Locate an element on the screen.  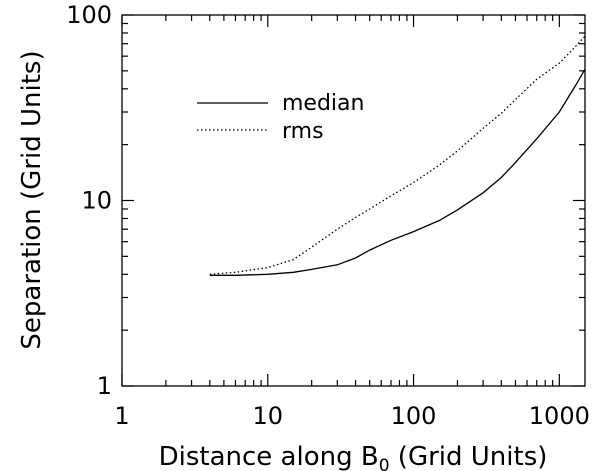
y-axis-label: Separation (Grid Units) is located at coordinates (32, 199).